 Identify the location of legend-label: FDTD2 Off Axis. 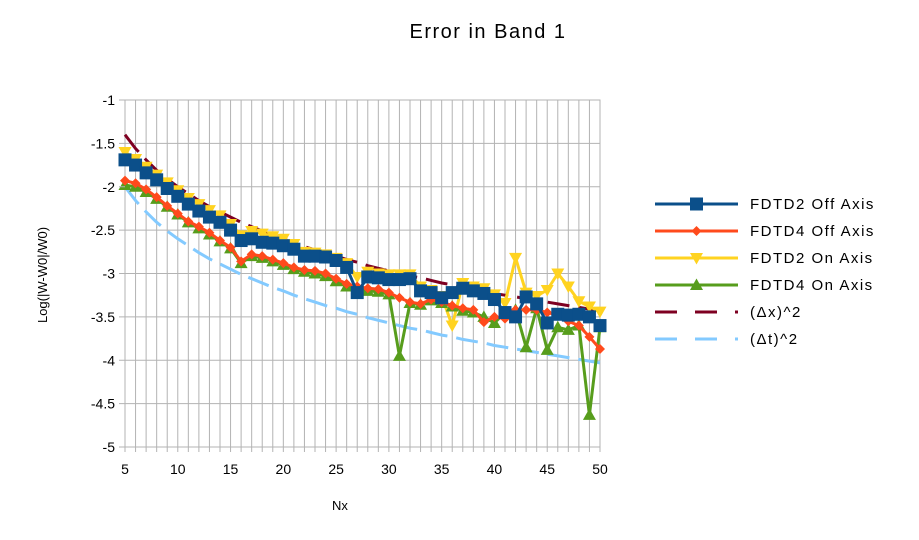
(812, 204).